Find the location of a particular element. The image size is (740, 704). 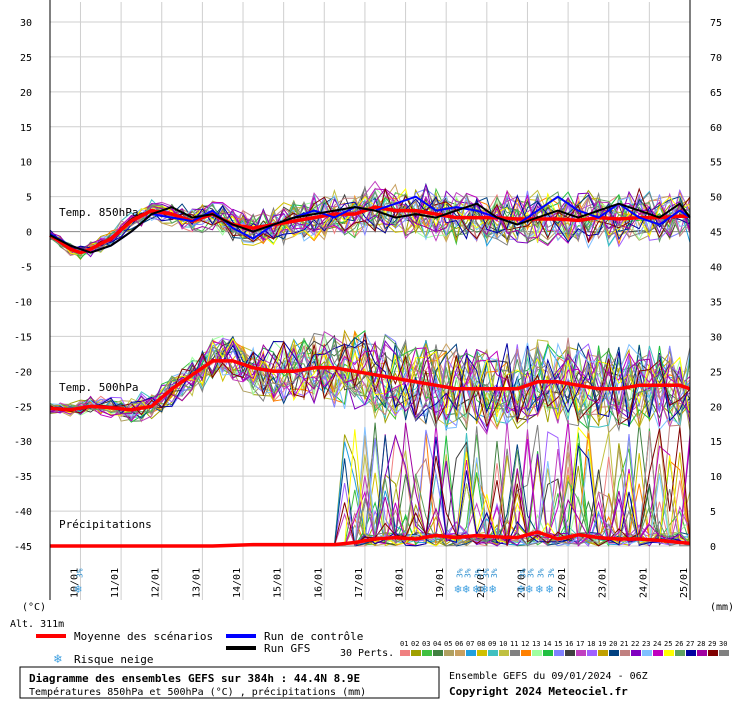

pert-number: 15 is located at coordinates (558, 644).